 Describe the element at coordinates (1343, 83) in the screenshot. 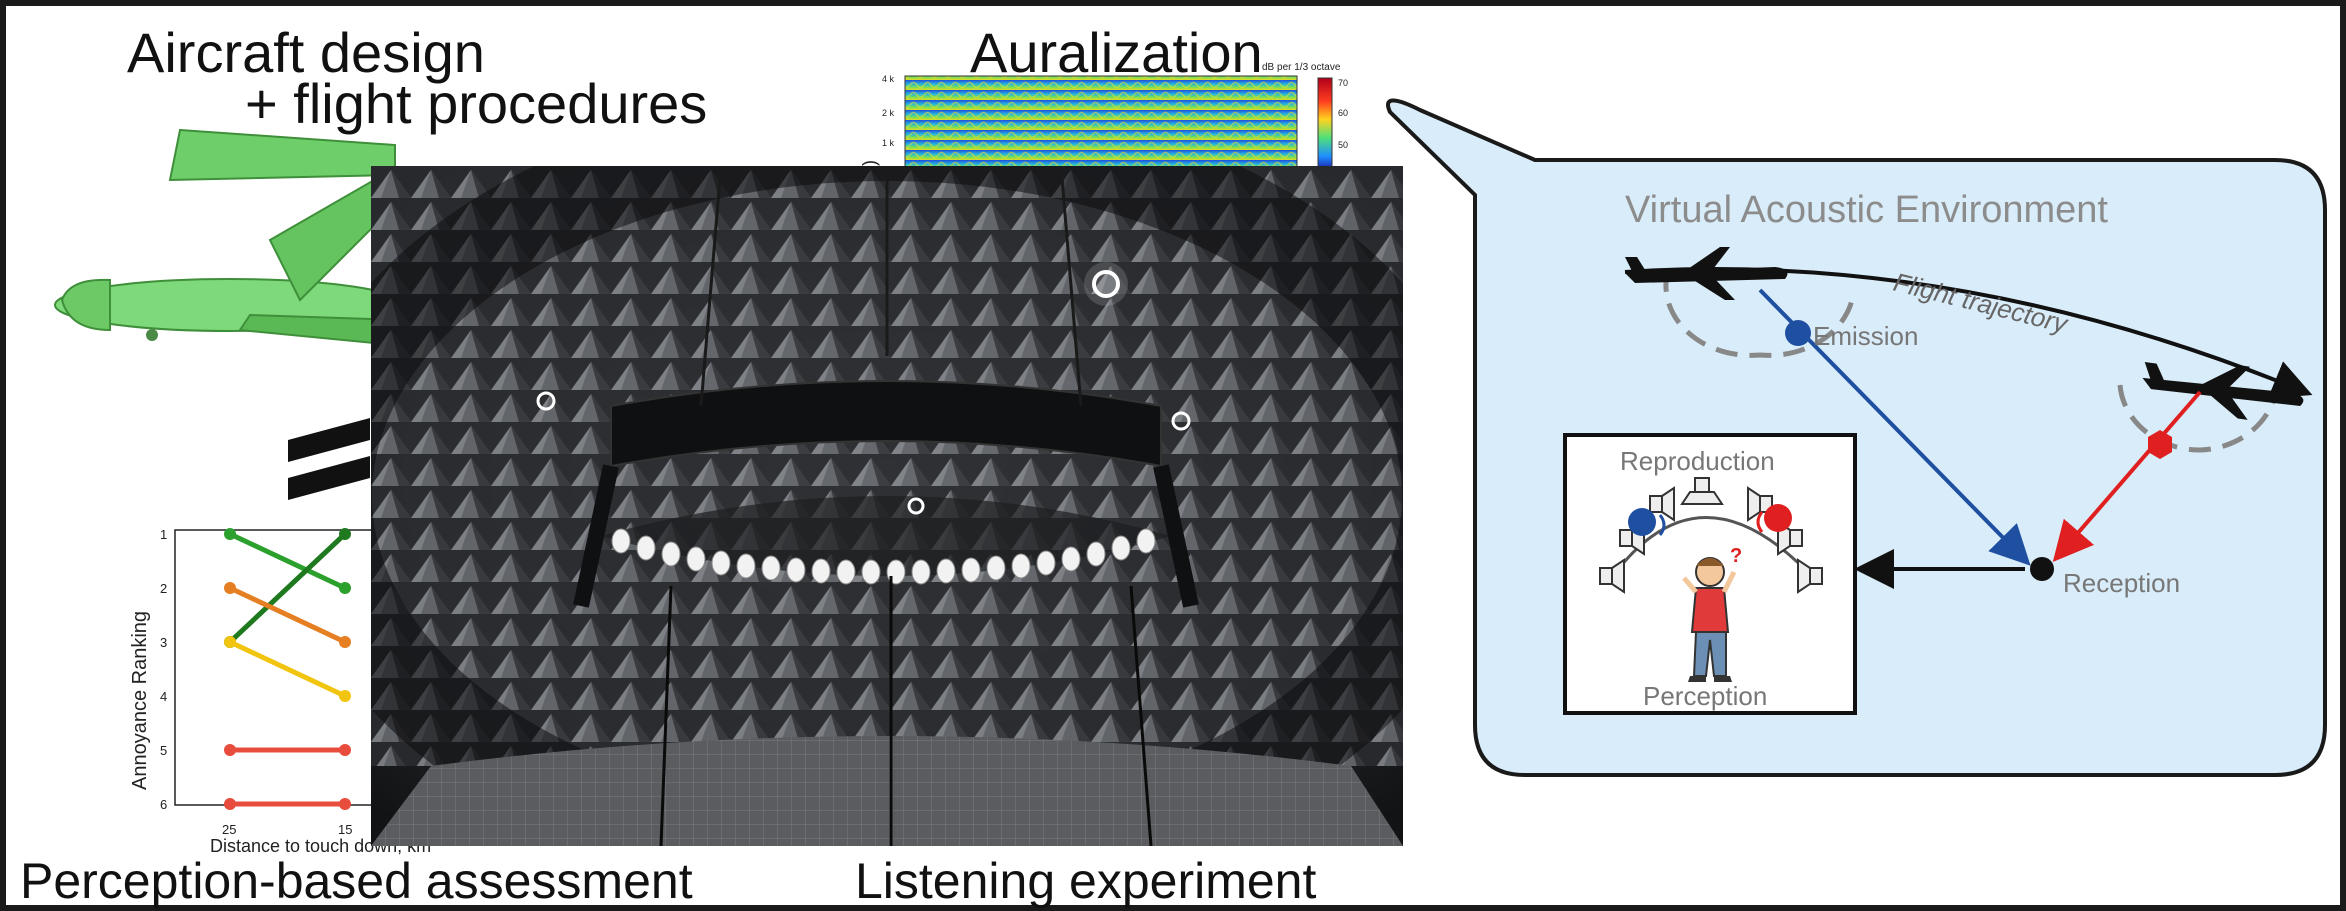

I see `colorbar-tick: 70` at that location.